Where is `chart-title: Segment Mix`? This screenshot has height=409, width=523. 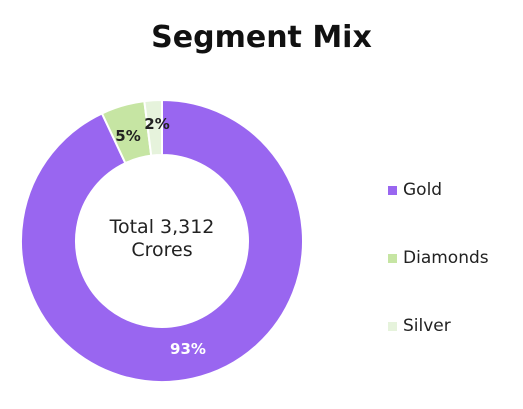
chart-title: Segment Mix is located at coordinates (261, 37).